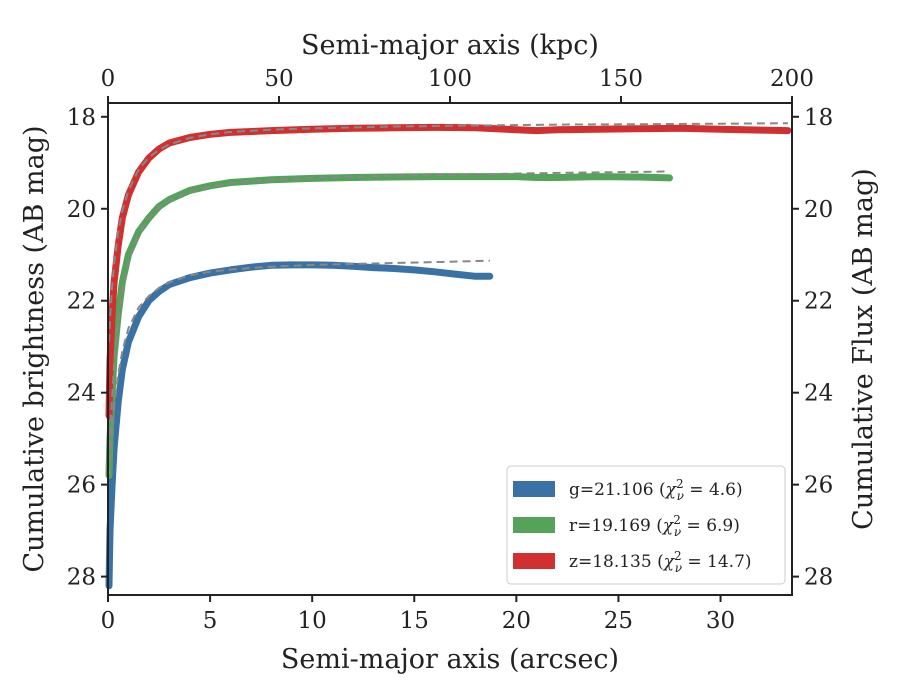 The width and height of the screenshot is (900, 700). Describe the element at coordinates (818, 118) in the screenshot. I see `y-right-tick-label: 18` at that location.